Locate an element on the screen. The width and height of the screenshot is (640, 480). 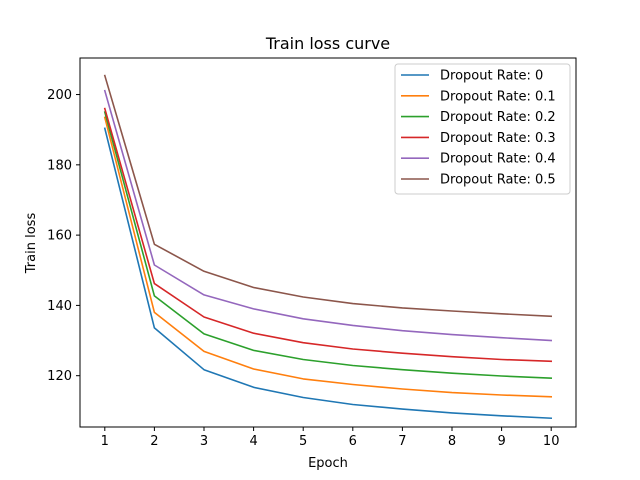
legend-entry-label: Dropout Rate: 0.5 is located at coordinates (498, 180).